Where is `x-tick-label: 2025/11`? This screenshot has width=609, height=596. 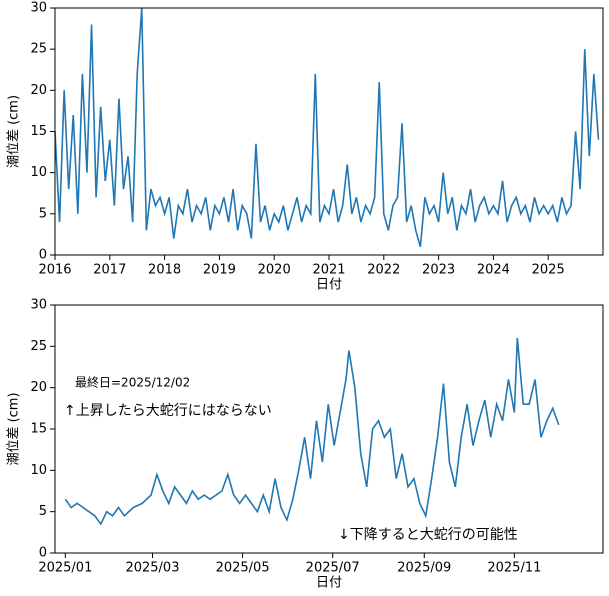
x-tick-label: 2025/11 is located at coordinates (514, 568).